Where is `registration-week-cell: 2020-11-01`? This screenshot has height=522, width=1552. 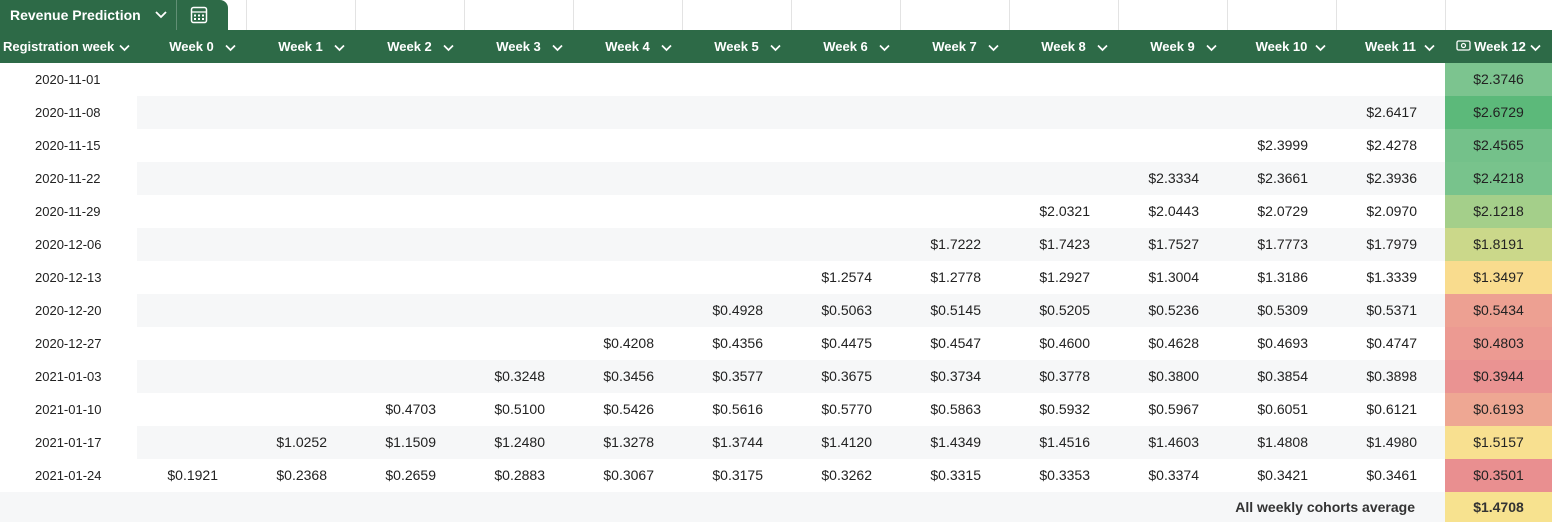
registration-week-cell: 2020-11-01 is located at coordinates (68, 79).